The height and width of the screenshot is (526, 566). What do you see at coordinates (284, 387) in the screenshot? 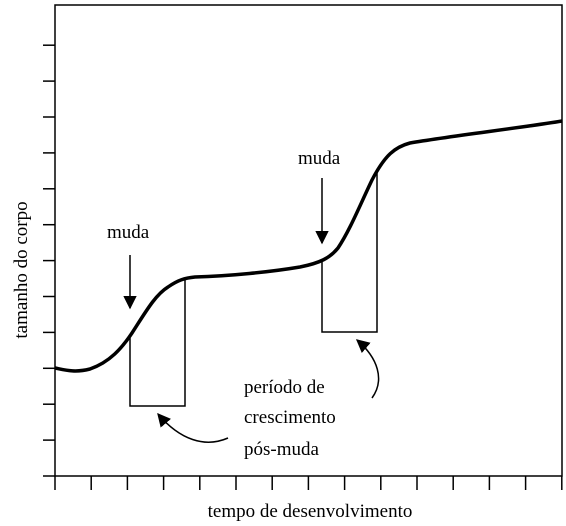
I see `growth-label: período de` at bounding box center [284, 387].